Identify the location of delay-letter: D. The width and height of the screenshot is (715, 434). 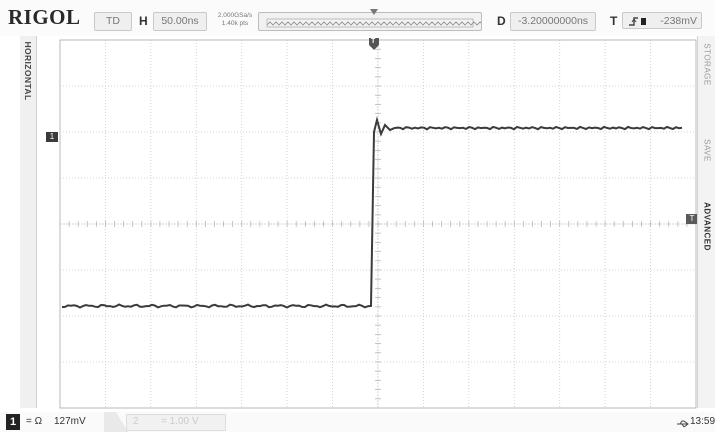
(501, 21).